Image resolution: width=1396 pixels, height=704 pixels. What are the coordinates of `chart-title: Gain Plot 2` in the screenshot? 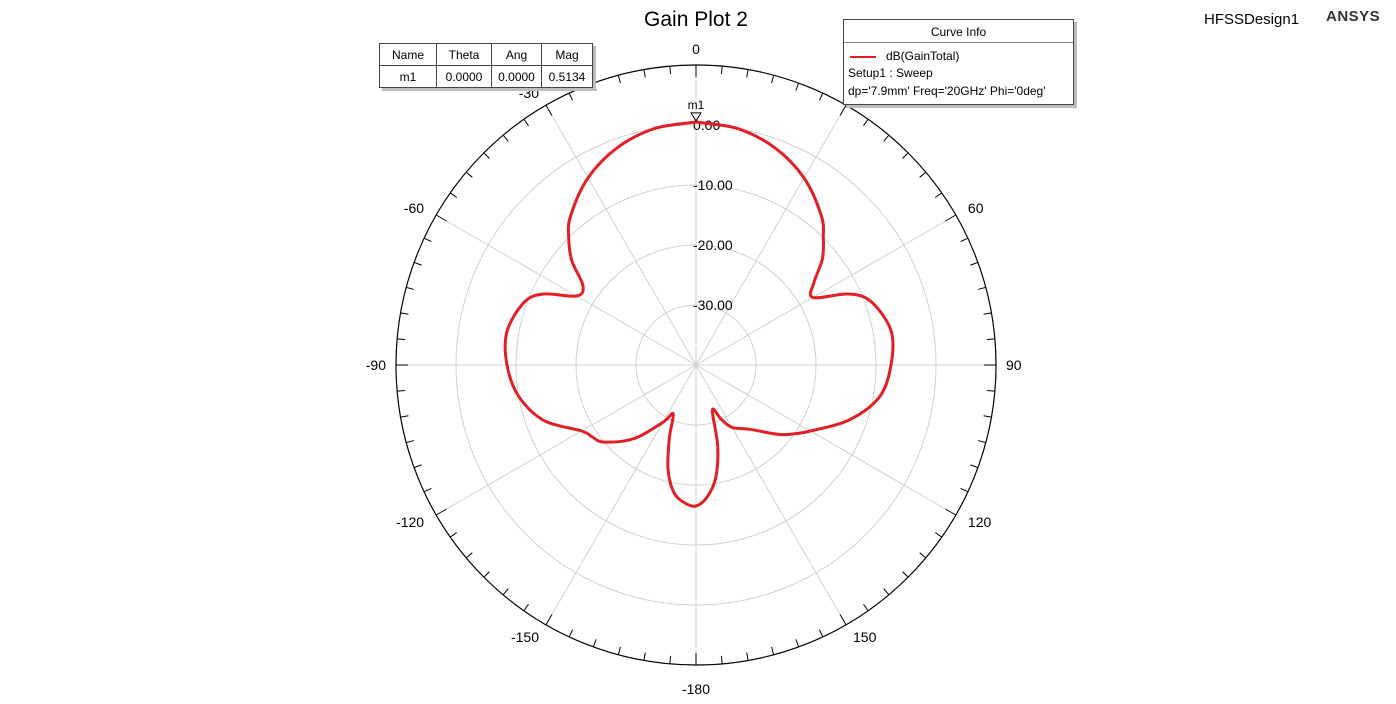 It's located at (696, 19).